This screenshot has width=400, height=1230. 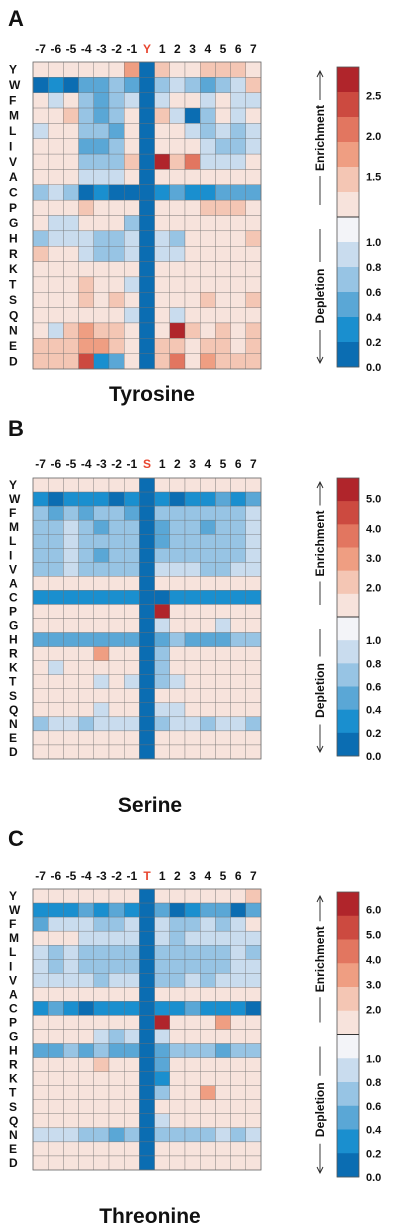 I want to click on residue-label: C, so click(x=13, y=192).